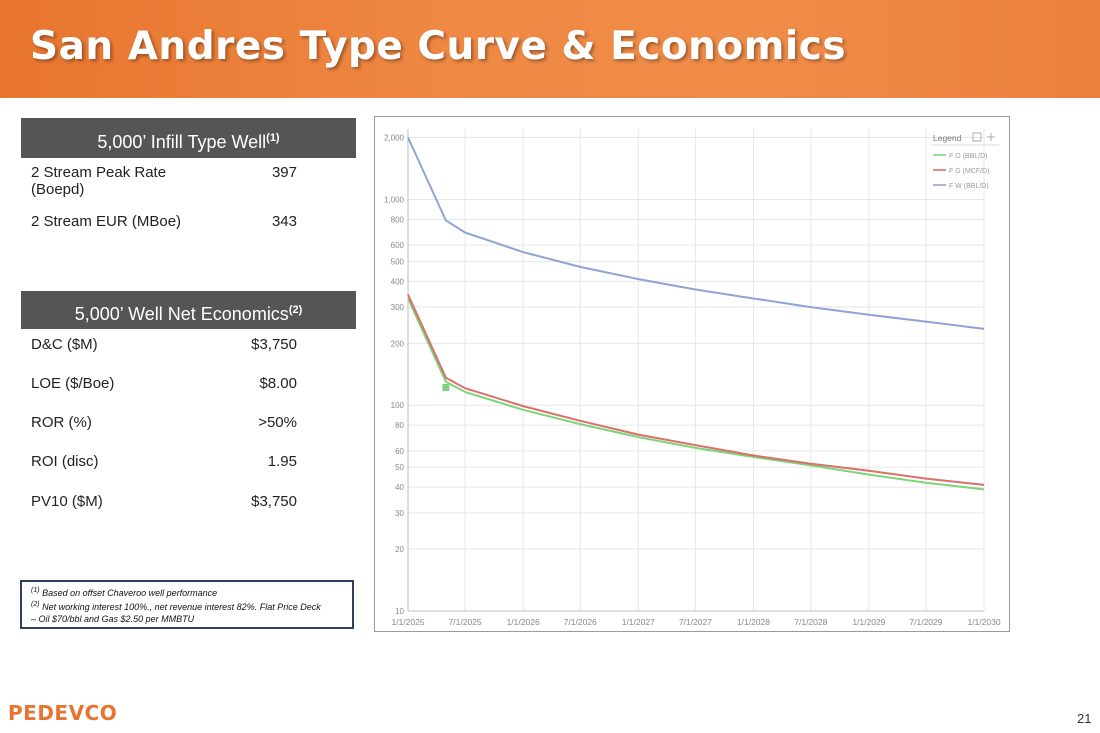 Image resolution: width=1100 pixels, height=733 pixels. I want to click on y-tick-label: 50, so click(399, 467).